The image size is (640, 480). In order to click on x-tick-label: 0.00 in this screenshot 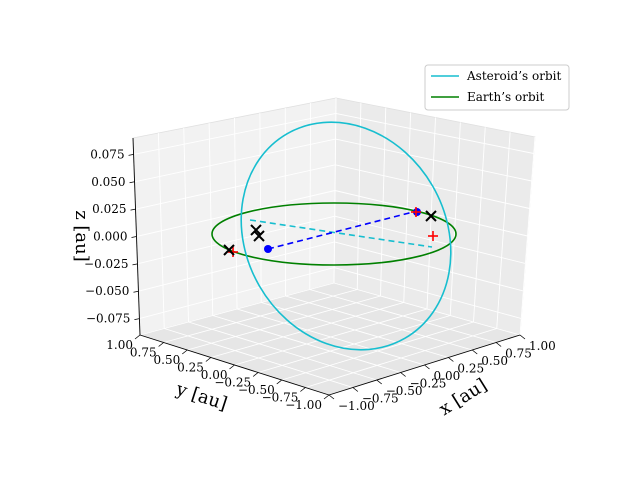, I will do `click(447, 376)`.